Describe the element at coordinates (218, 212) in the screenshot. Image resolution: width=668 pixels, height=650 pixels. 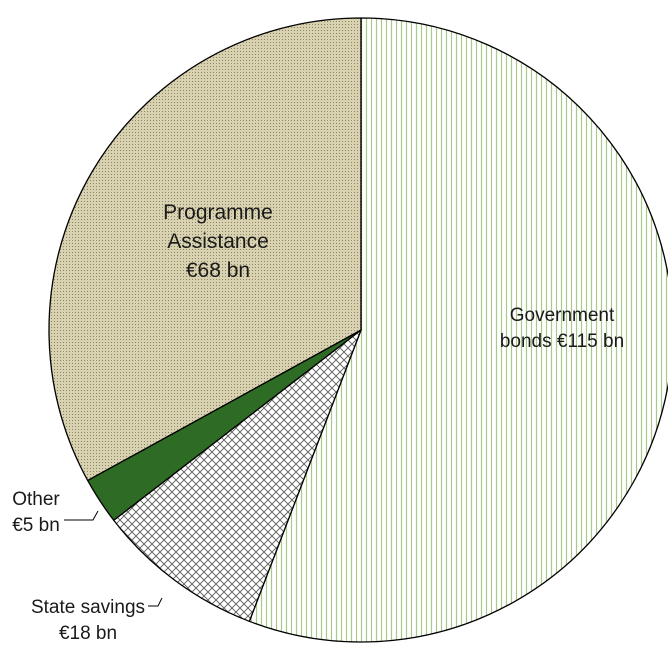
I see `slice-label-line: Programme` at that location.